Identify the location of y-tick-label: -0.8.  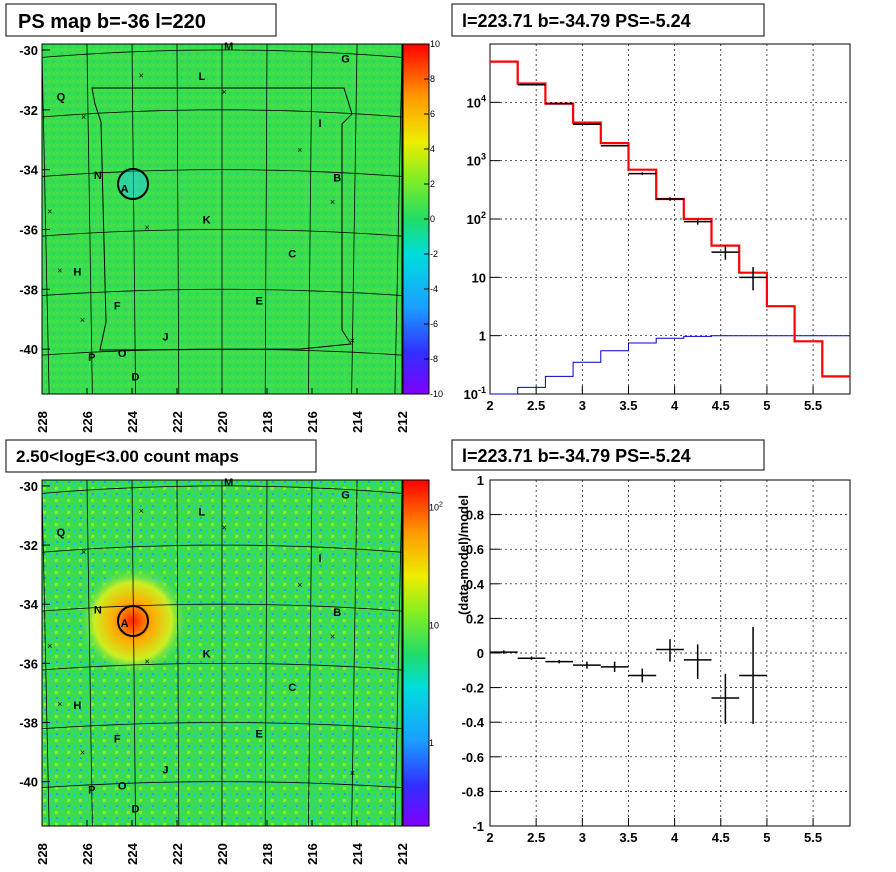
(473, 791).